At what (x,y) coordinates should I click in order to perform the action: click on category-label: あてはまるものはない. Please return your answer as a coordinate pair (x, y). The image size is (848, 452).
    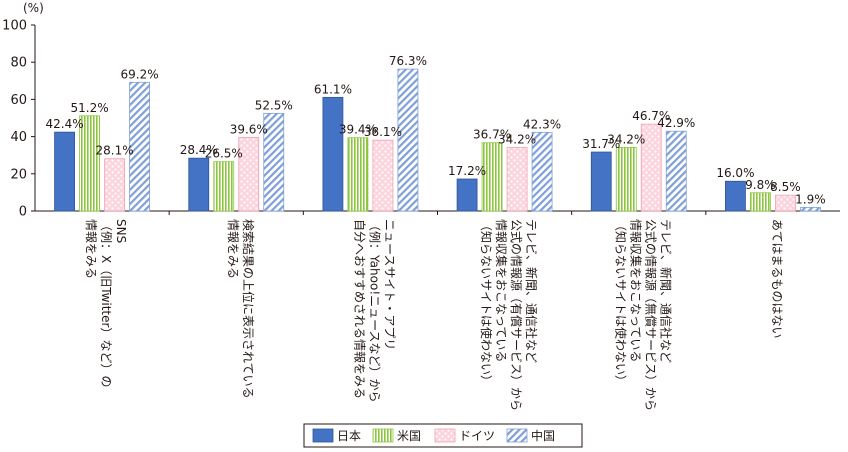
    Looking at the image, I should click on (777, 279).